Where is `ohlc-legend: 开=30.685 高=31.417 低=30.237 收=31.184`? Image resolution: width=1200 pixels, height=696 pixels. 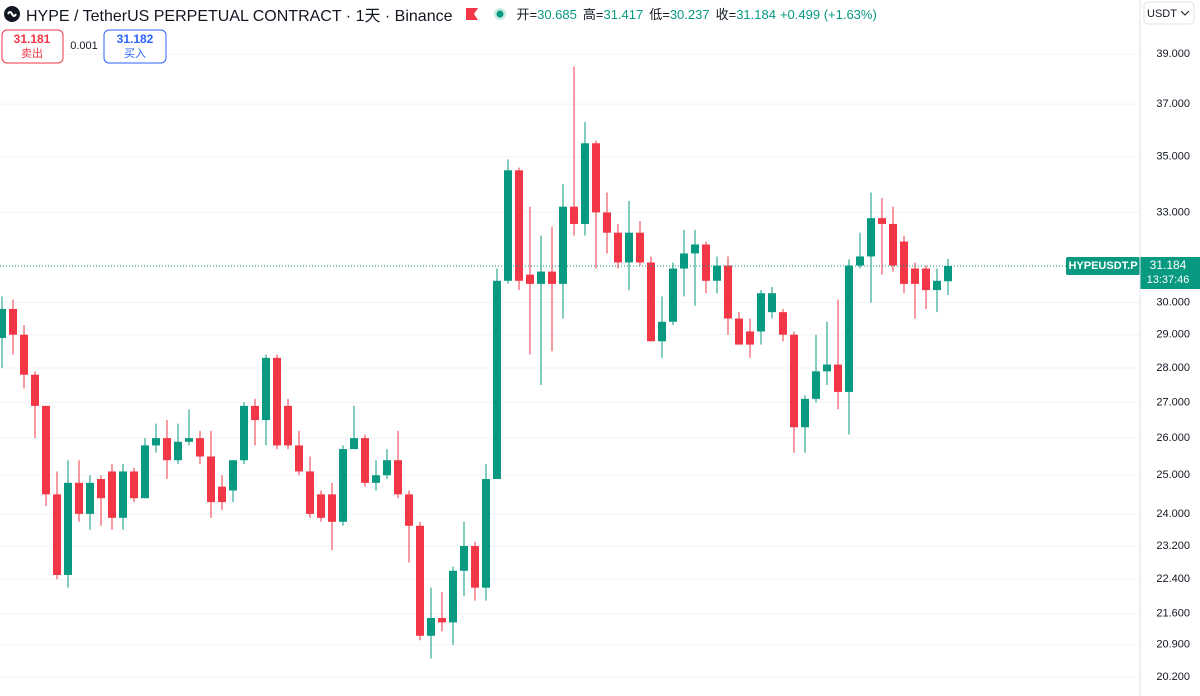 ohlc-legend: 开=30.685 高=31.417 低=30.237 收=31.184 is located at coordinates (643, 14).